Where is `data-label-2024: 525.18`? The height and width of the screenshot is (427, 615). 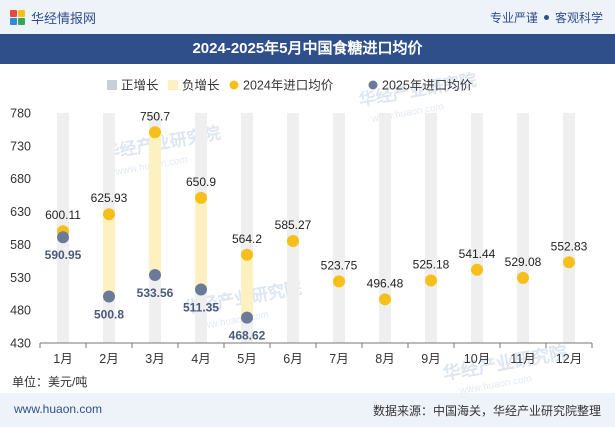 data-label-2024: 525.18 is located at coordinates (431, 264).